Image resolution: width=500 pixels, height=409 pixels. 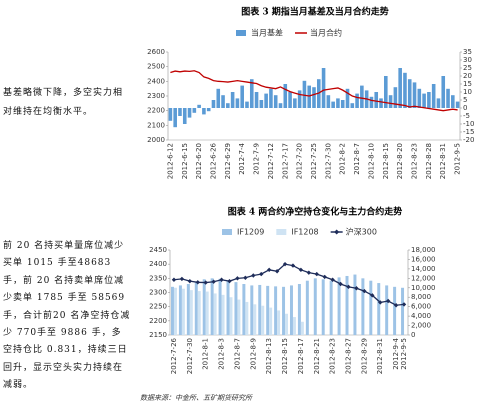 What do you see at coordinates (423, 250) in the screenshot?
I see `y2-tick-label: 18,000` at bounding box center [423, 250].